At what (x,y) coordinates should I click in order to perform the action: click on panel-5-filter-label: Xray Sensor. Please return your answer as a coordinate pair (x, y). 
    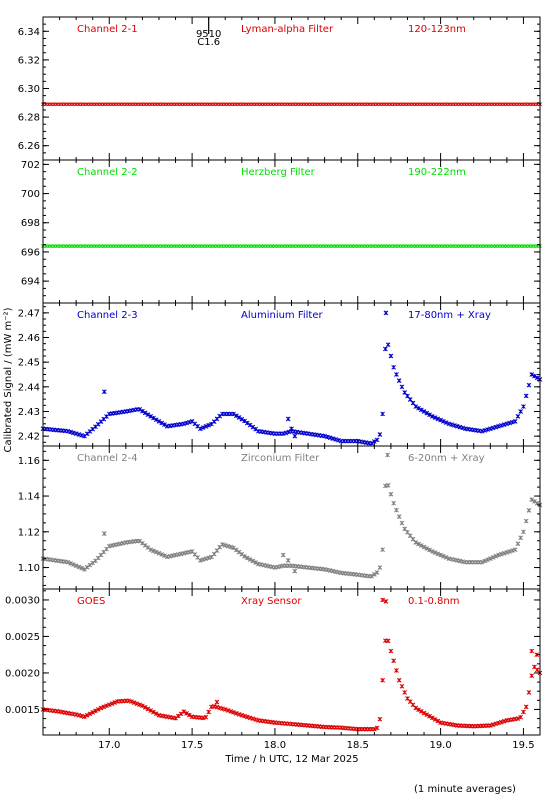
    Looking at the image, I should click on (271, 601).